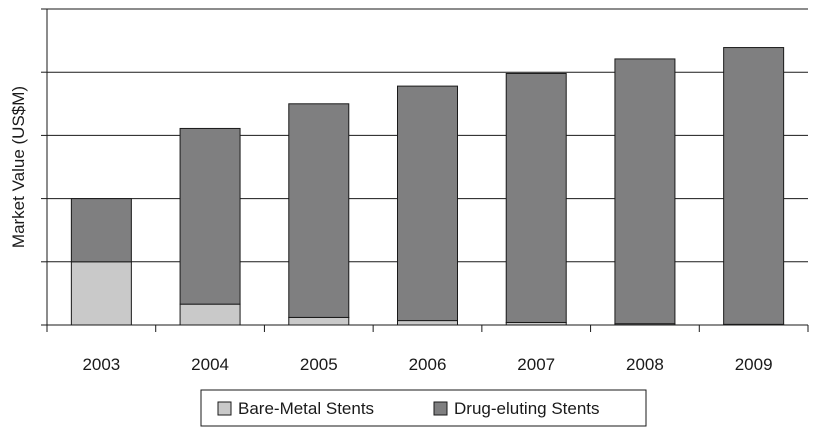 This screenshot has width=814, height=430. Describe the element at coordinates (527, 408) in the screenshot. I see `legend-label-drug-eluting: Drug-eluting Stents` at that location.